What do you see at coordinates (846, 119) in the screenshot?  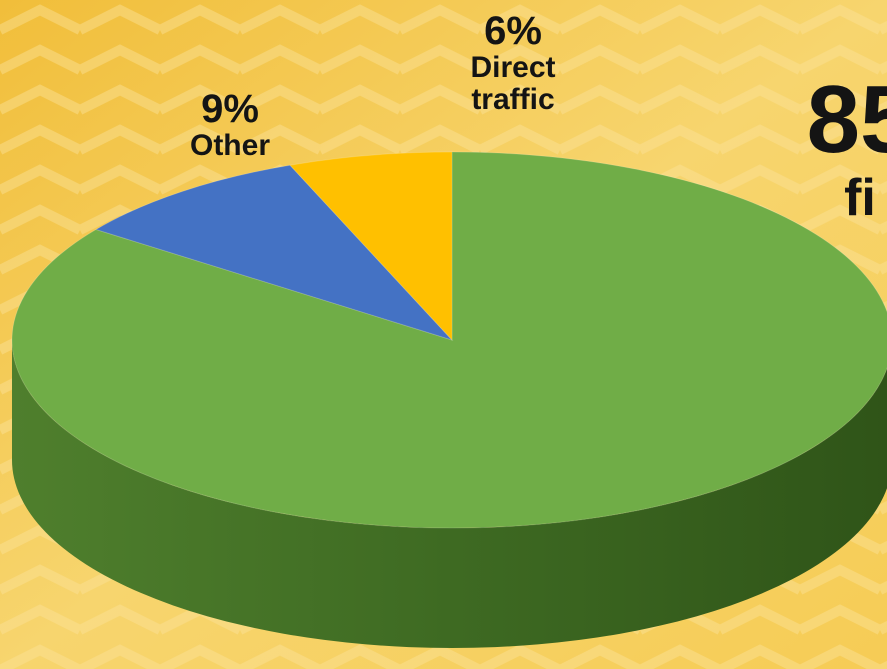 I see `value-label: 85` at bounding box center [846, 119].